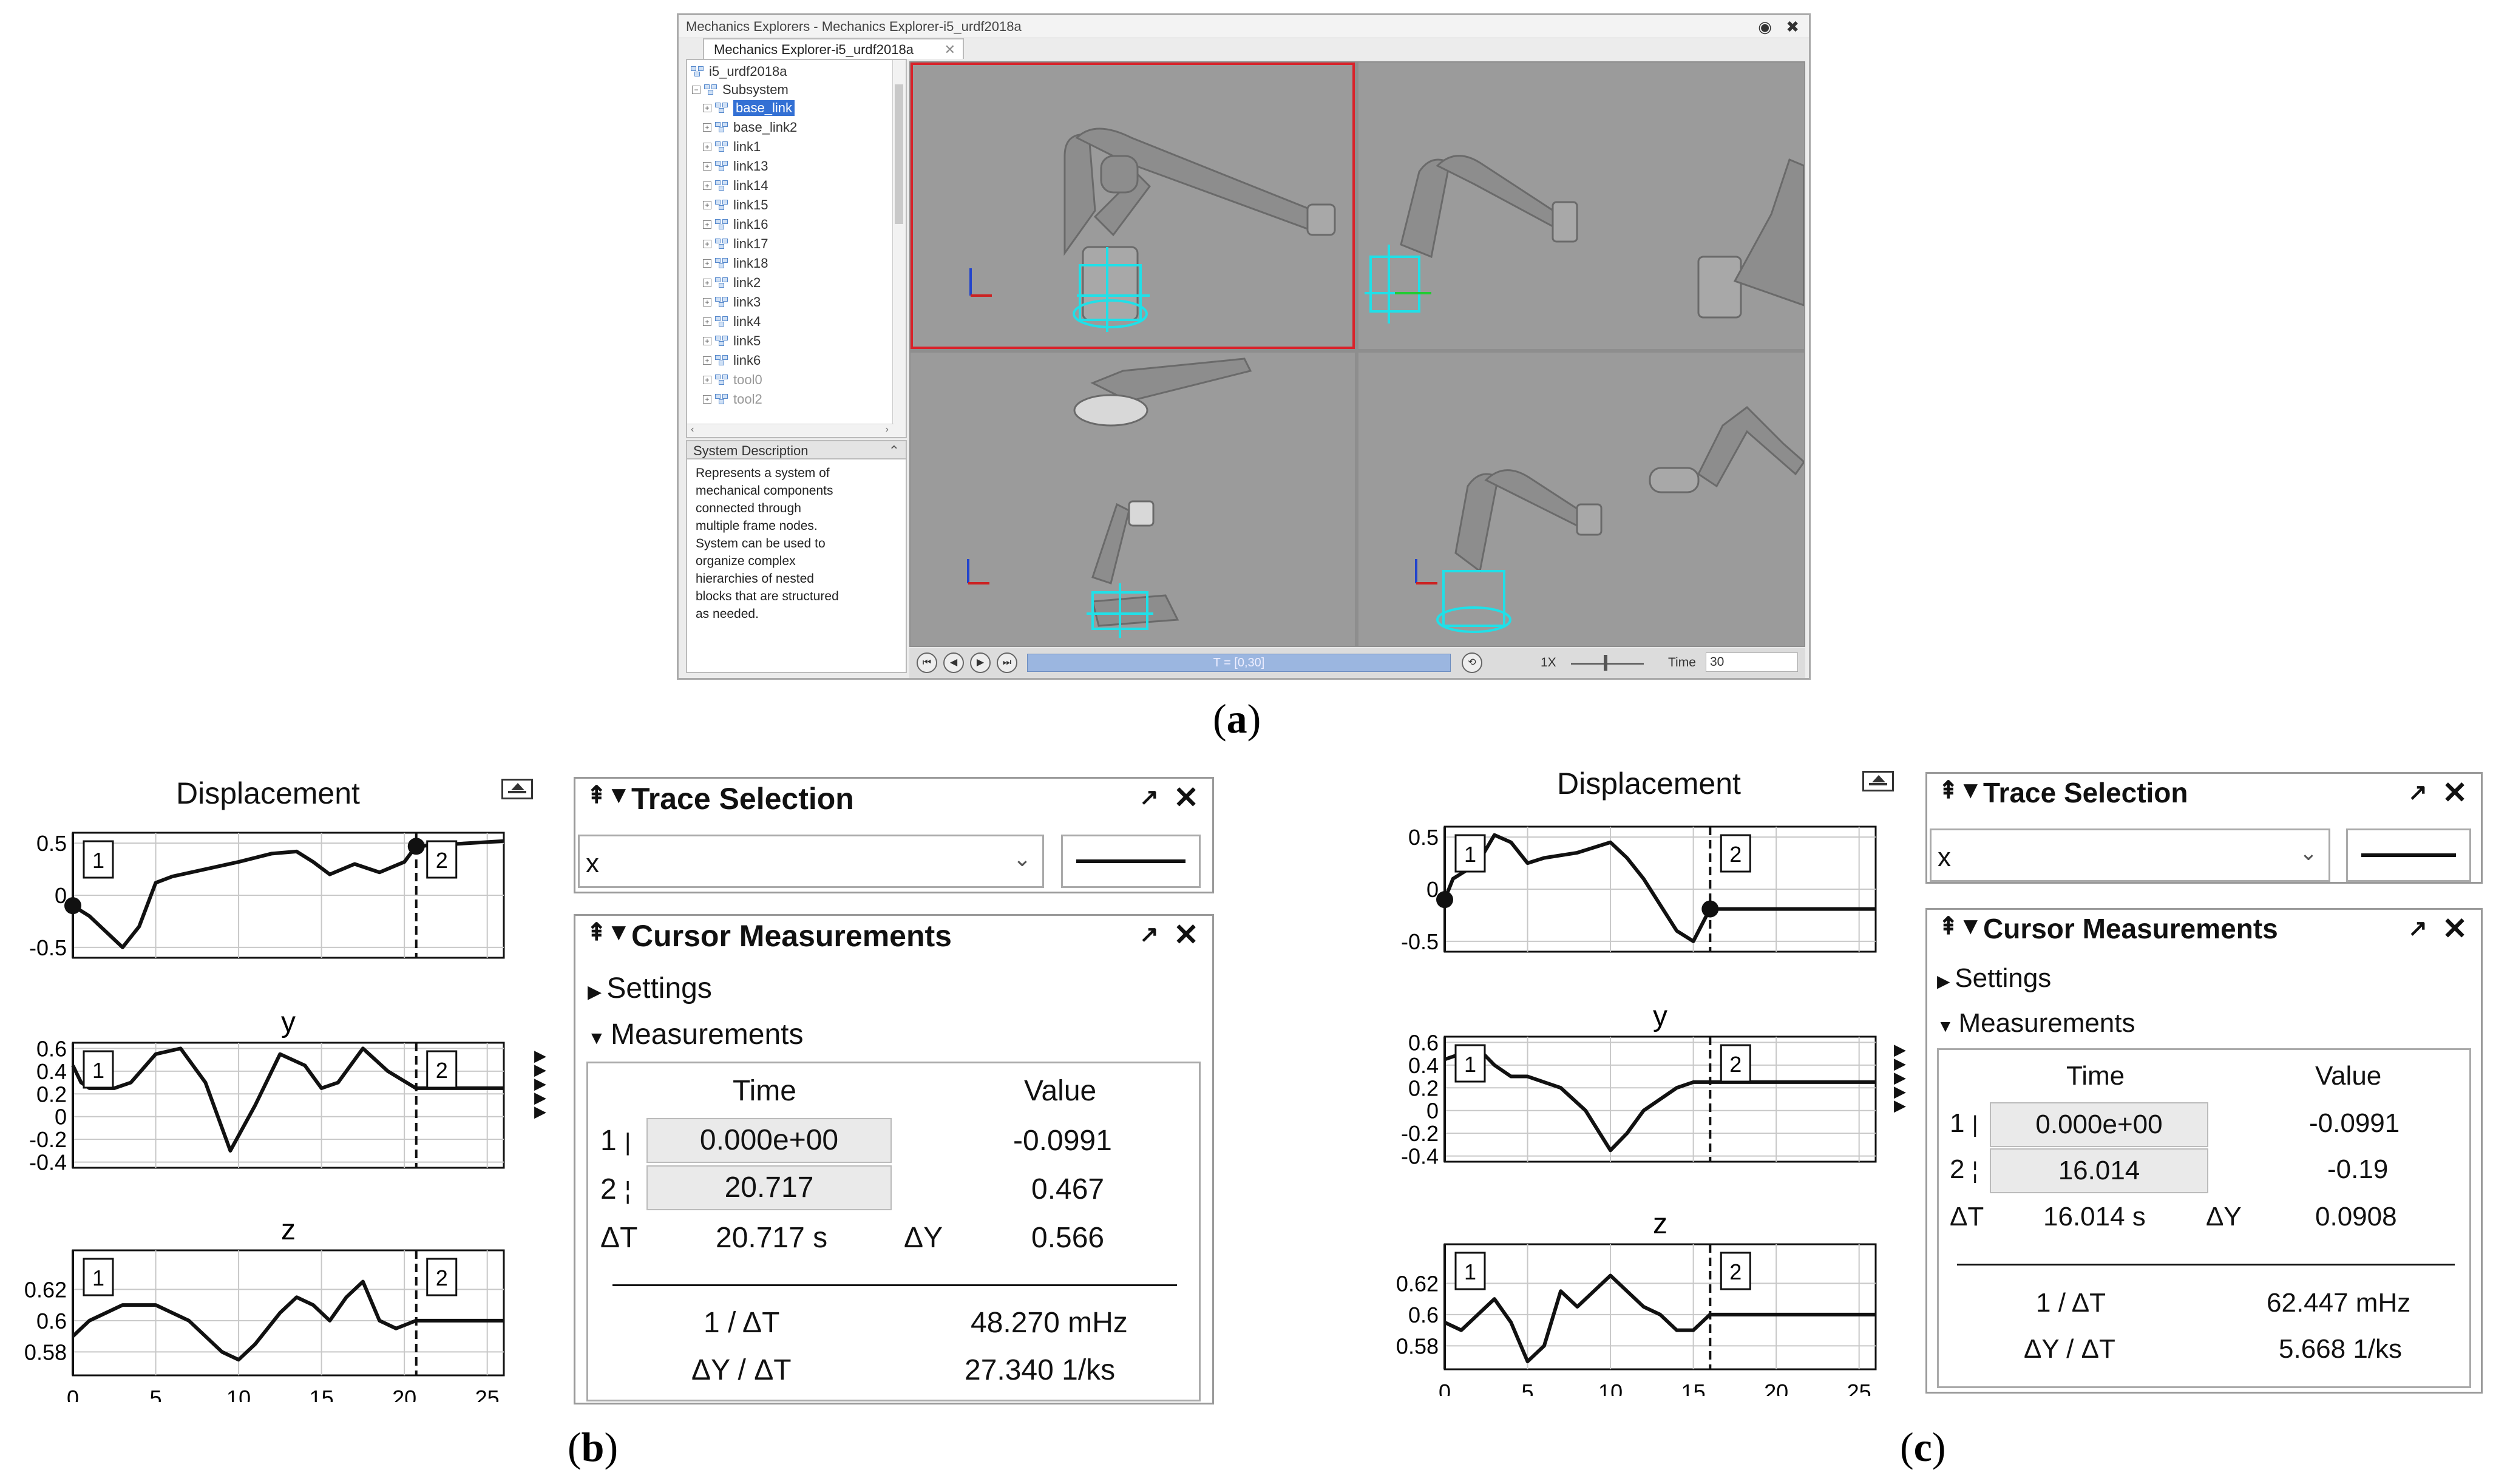 Image resolution: width=2493 pixels, height=1484 pixels. Describe the element at coordinates (796, 450) in the screenshot. I see `system-description-header: System Description ⌃` at that location.